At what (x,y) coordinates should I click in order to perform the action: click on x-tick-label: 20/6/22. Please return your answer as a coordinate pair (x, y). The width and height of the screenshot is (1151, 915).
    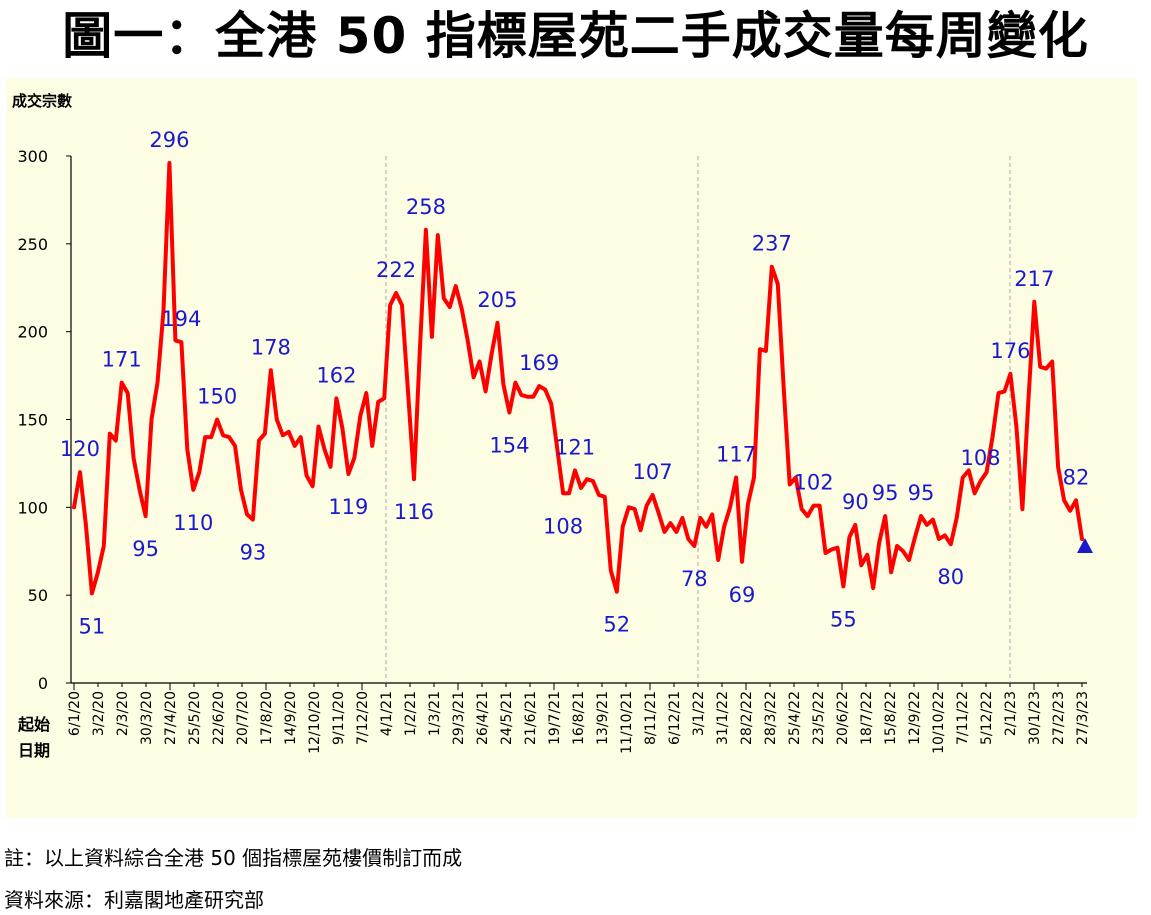
    Looking at the image, I should click on (843, 718).